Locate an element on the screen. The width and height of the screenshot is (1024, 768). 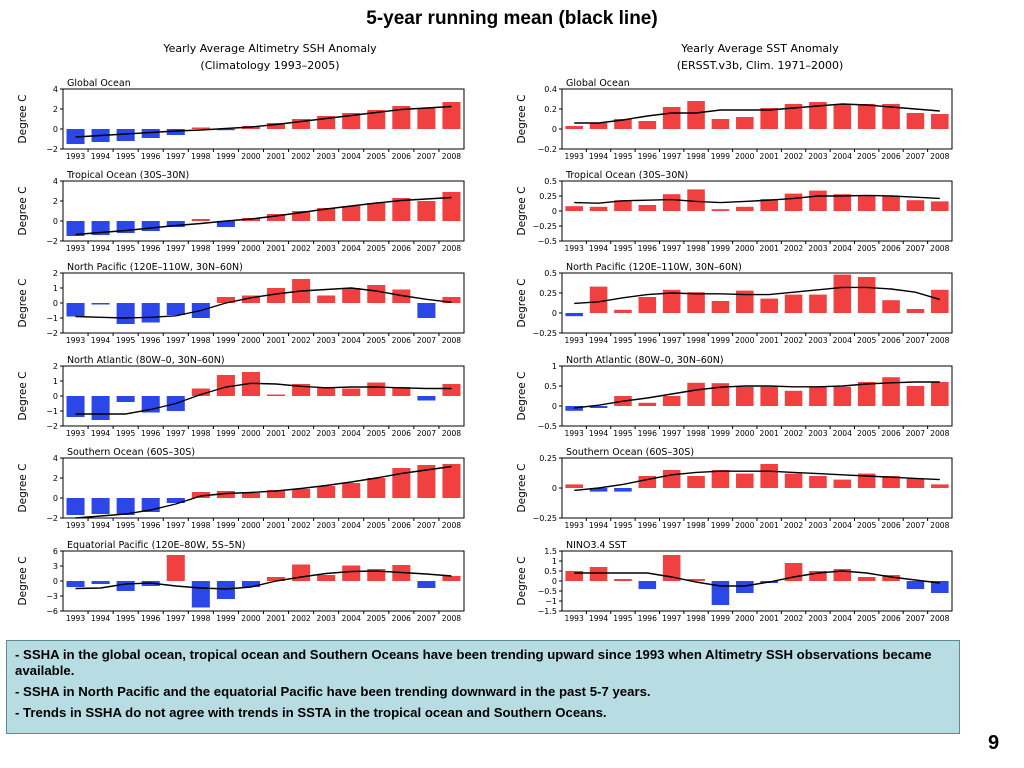
y-tick-label: −2 is located at coordinates (52, 149).